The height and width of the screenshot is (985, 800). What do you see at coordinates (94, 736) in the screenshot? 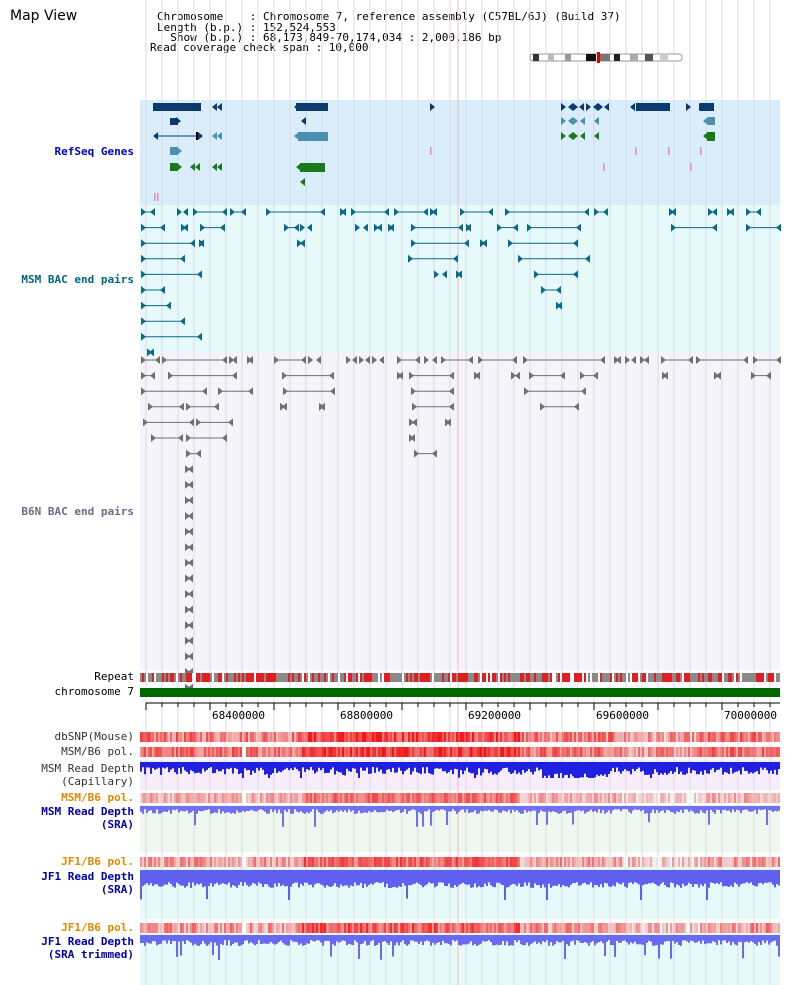
I see `track-label-dbsnp: dbSNP(Mouse)` at bounding box center [94, 736].